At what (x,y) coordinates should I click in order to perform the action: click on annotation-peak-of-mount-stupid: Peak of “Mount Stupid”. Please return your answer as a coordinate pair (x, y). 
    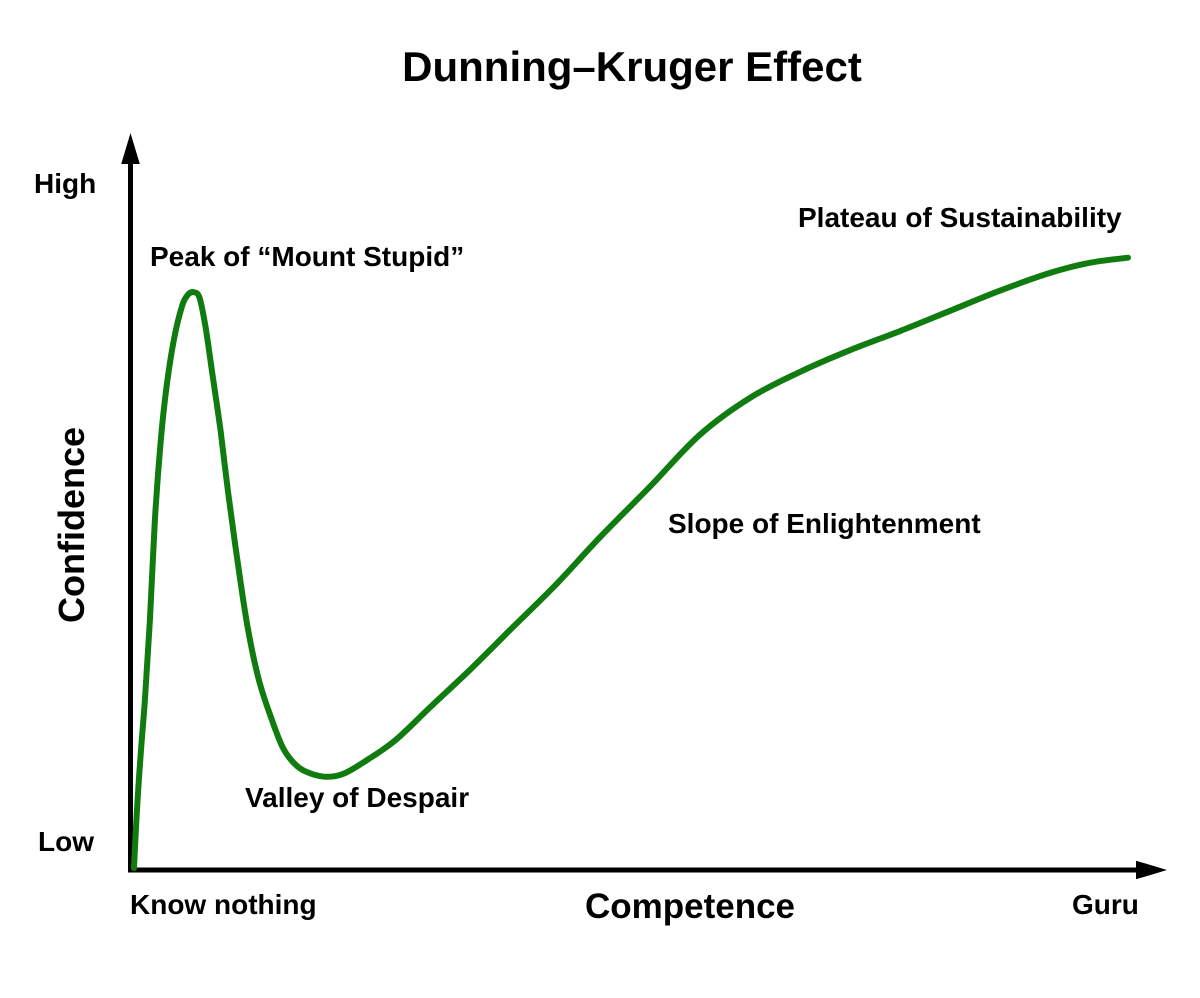
    Looking at the image, I should click on (307, 256).